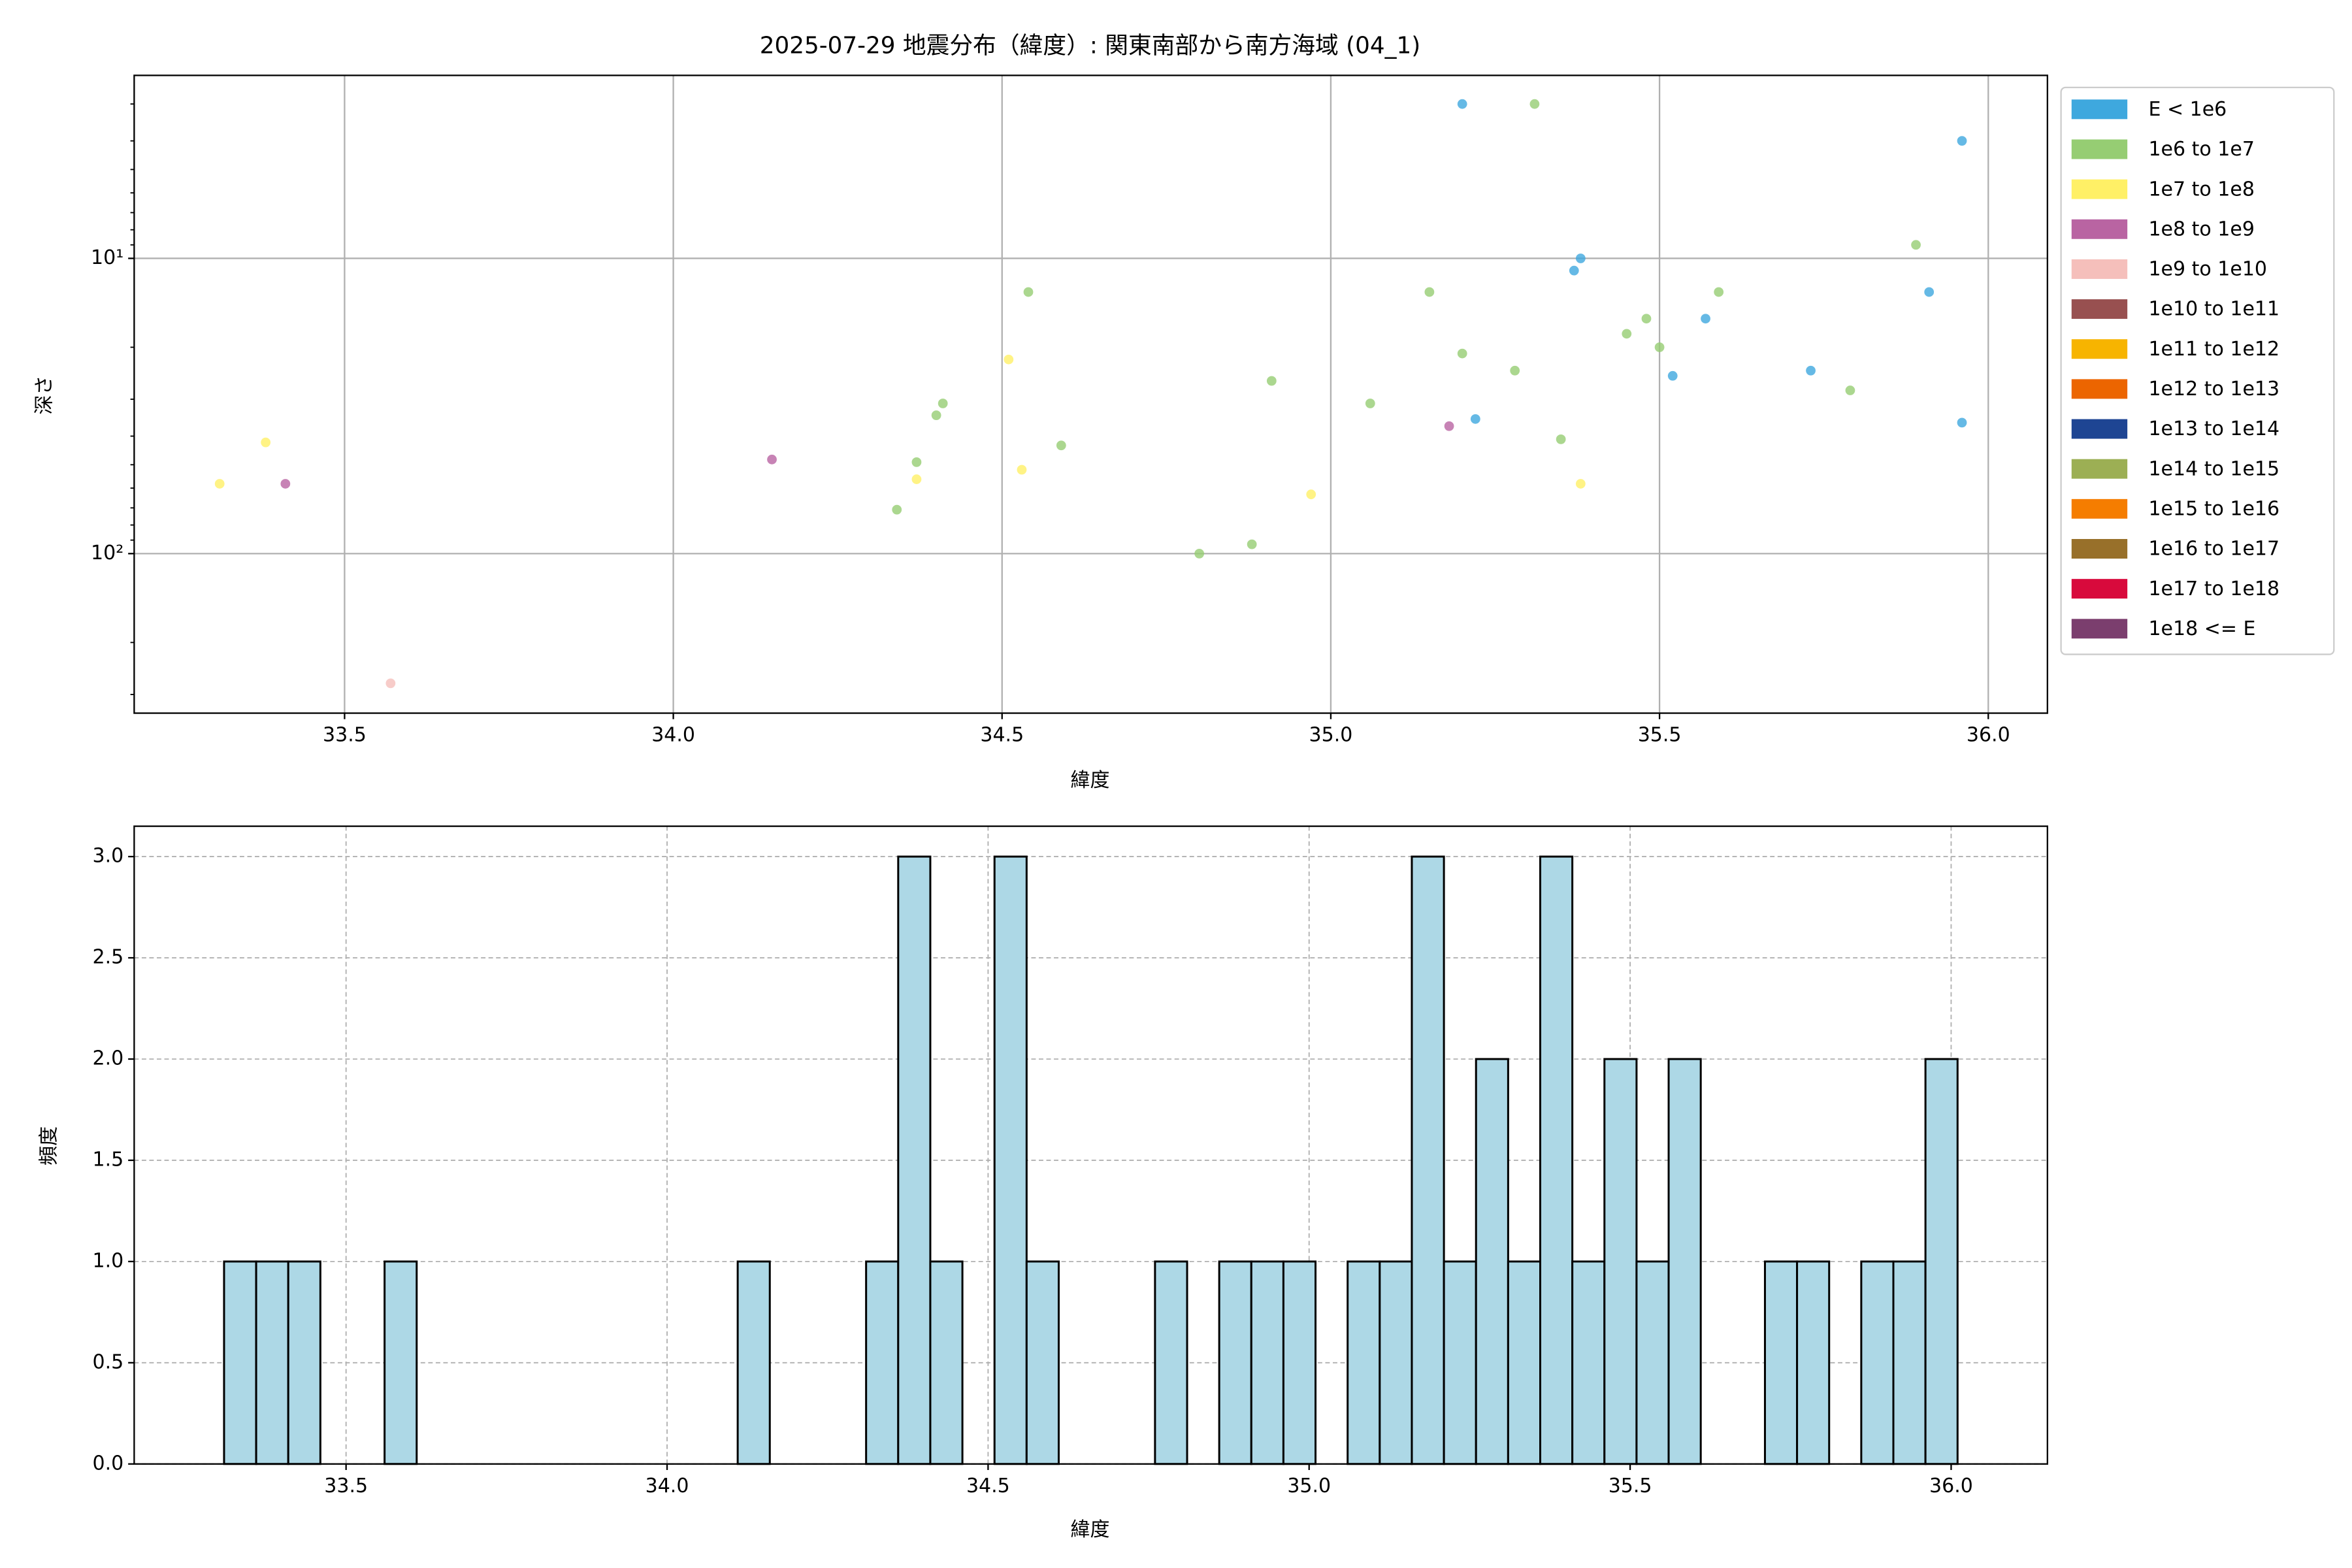 The height and width of the screenshot is (1568, 2352). What do you see at coordinates (44, 395) in the screenshot?
I see `y-axis-label: 深さ` at bounding box center [44, 395].